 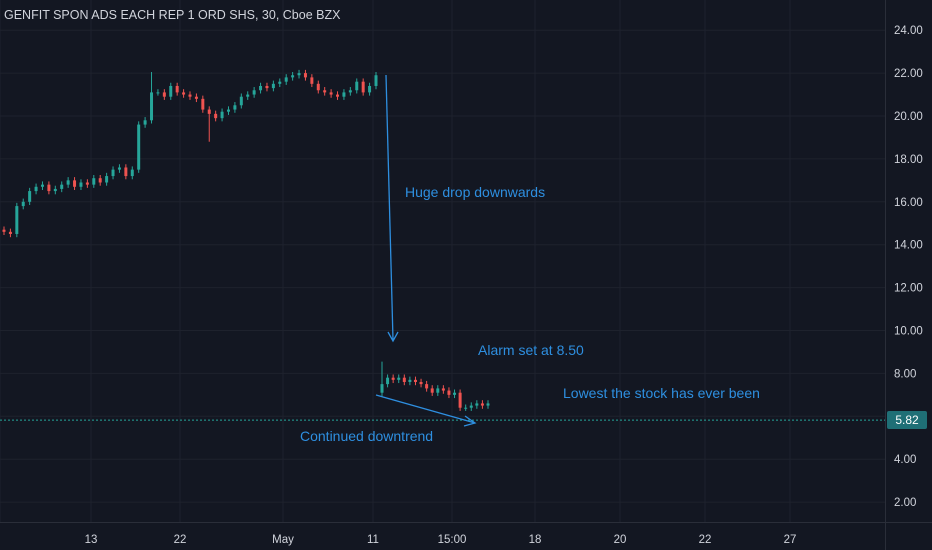 I want to click on y-tick-label: 12.00, so click(x=908, y=289).